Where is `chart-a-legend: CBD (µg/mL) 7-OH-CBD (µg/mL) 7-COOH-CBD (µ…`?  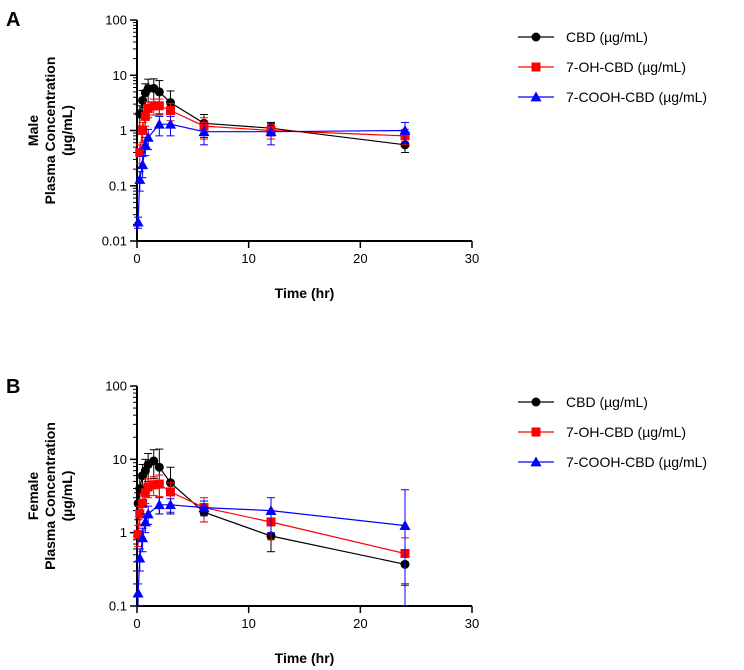
chart-a-legend: CBD (µg/mL) 7-OH-CBD (µg/mL) 7-COOH-CBD (µ… is located at coordinates (612, 67).